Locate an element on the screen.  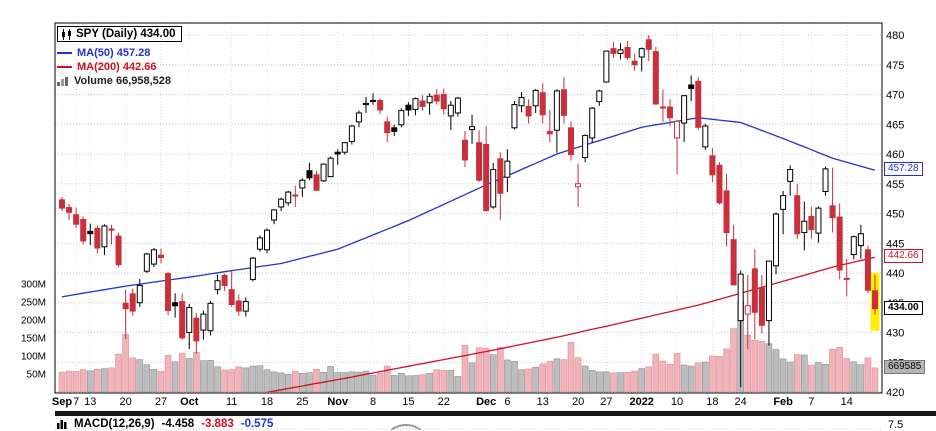
svg-text: 20 is located at coordinates (578, 402).